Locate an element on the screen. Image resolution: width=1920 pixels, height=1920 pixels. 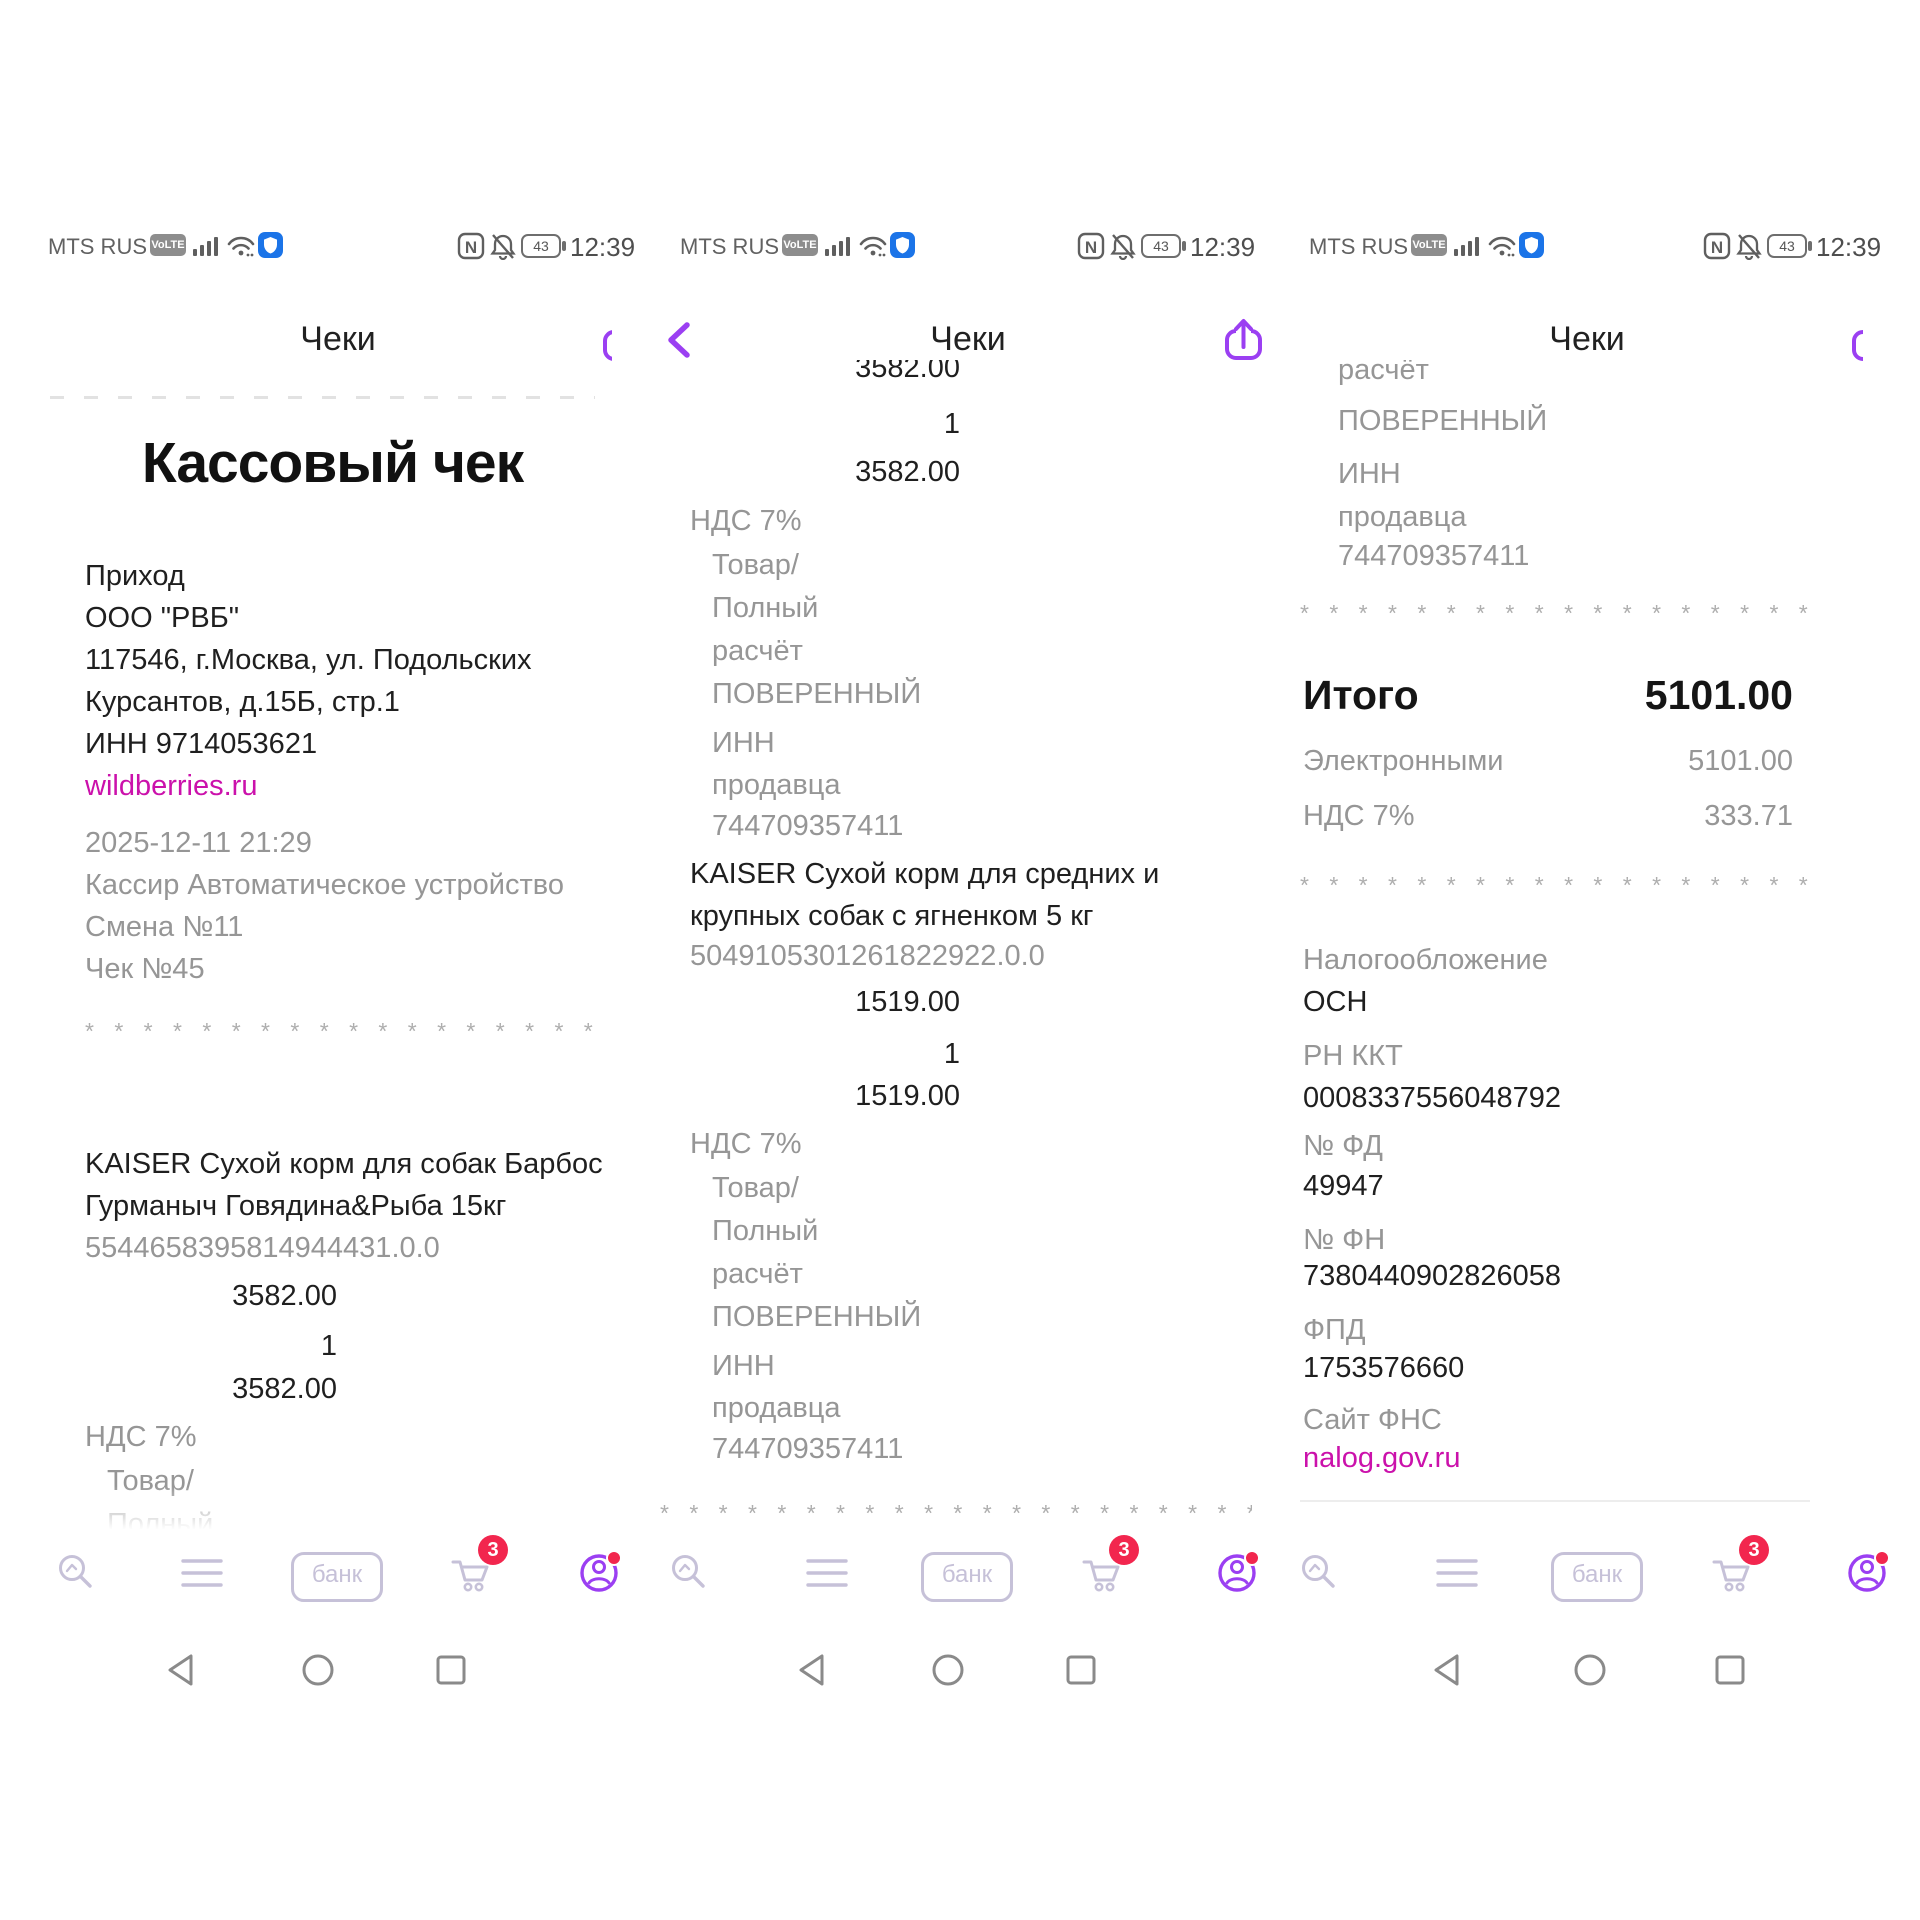
payment-method-label: Электронными is located at coordinates (1403, 761).